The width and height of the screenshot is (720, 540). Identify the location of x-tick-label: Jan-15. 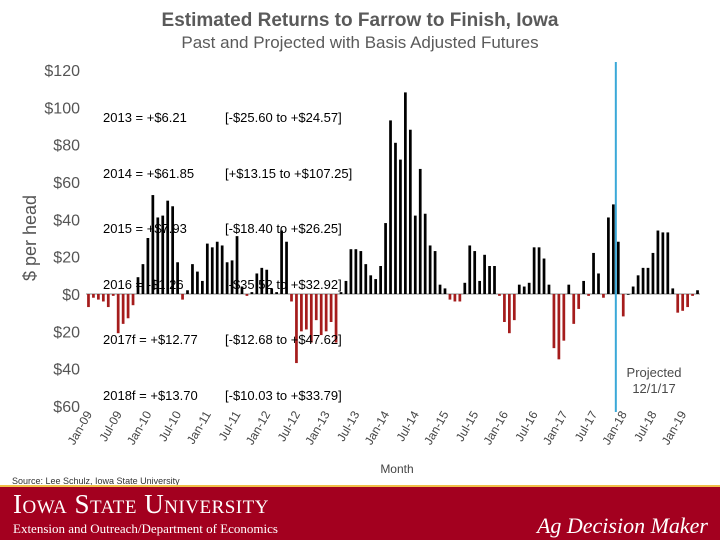
(436, 427).